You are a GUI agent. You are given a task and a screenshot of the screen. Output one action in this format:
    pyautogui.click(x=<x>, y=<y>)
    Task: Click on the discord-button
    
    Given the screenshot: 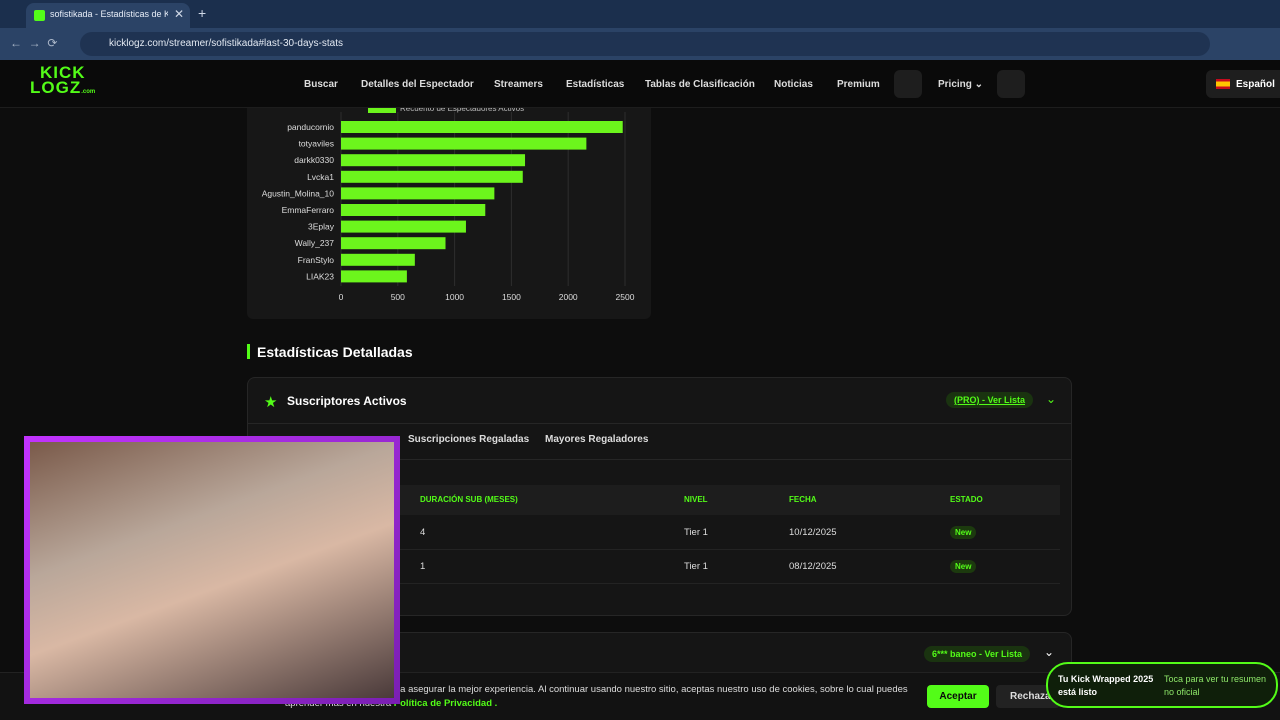 What is the action you would take?
    pyautogui.click(x=908, y=84)
    